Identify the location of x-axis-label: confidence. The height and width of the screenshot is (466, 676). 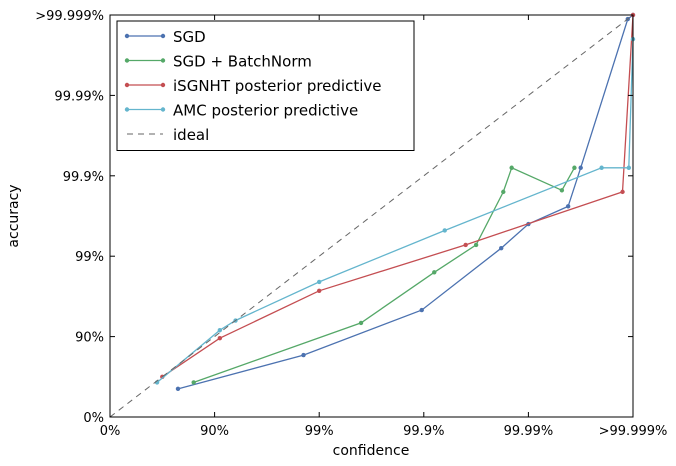
(371, 451).